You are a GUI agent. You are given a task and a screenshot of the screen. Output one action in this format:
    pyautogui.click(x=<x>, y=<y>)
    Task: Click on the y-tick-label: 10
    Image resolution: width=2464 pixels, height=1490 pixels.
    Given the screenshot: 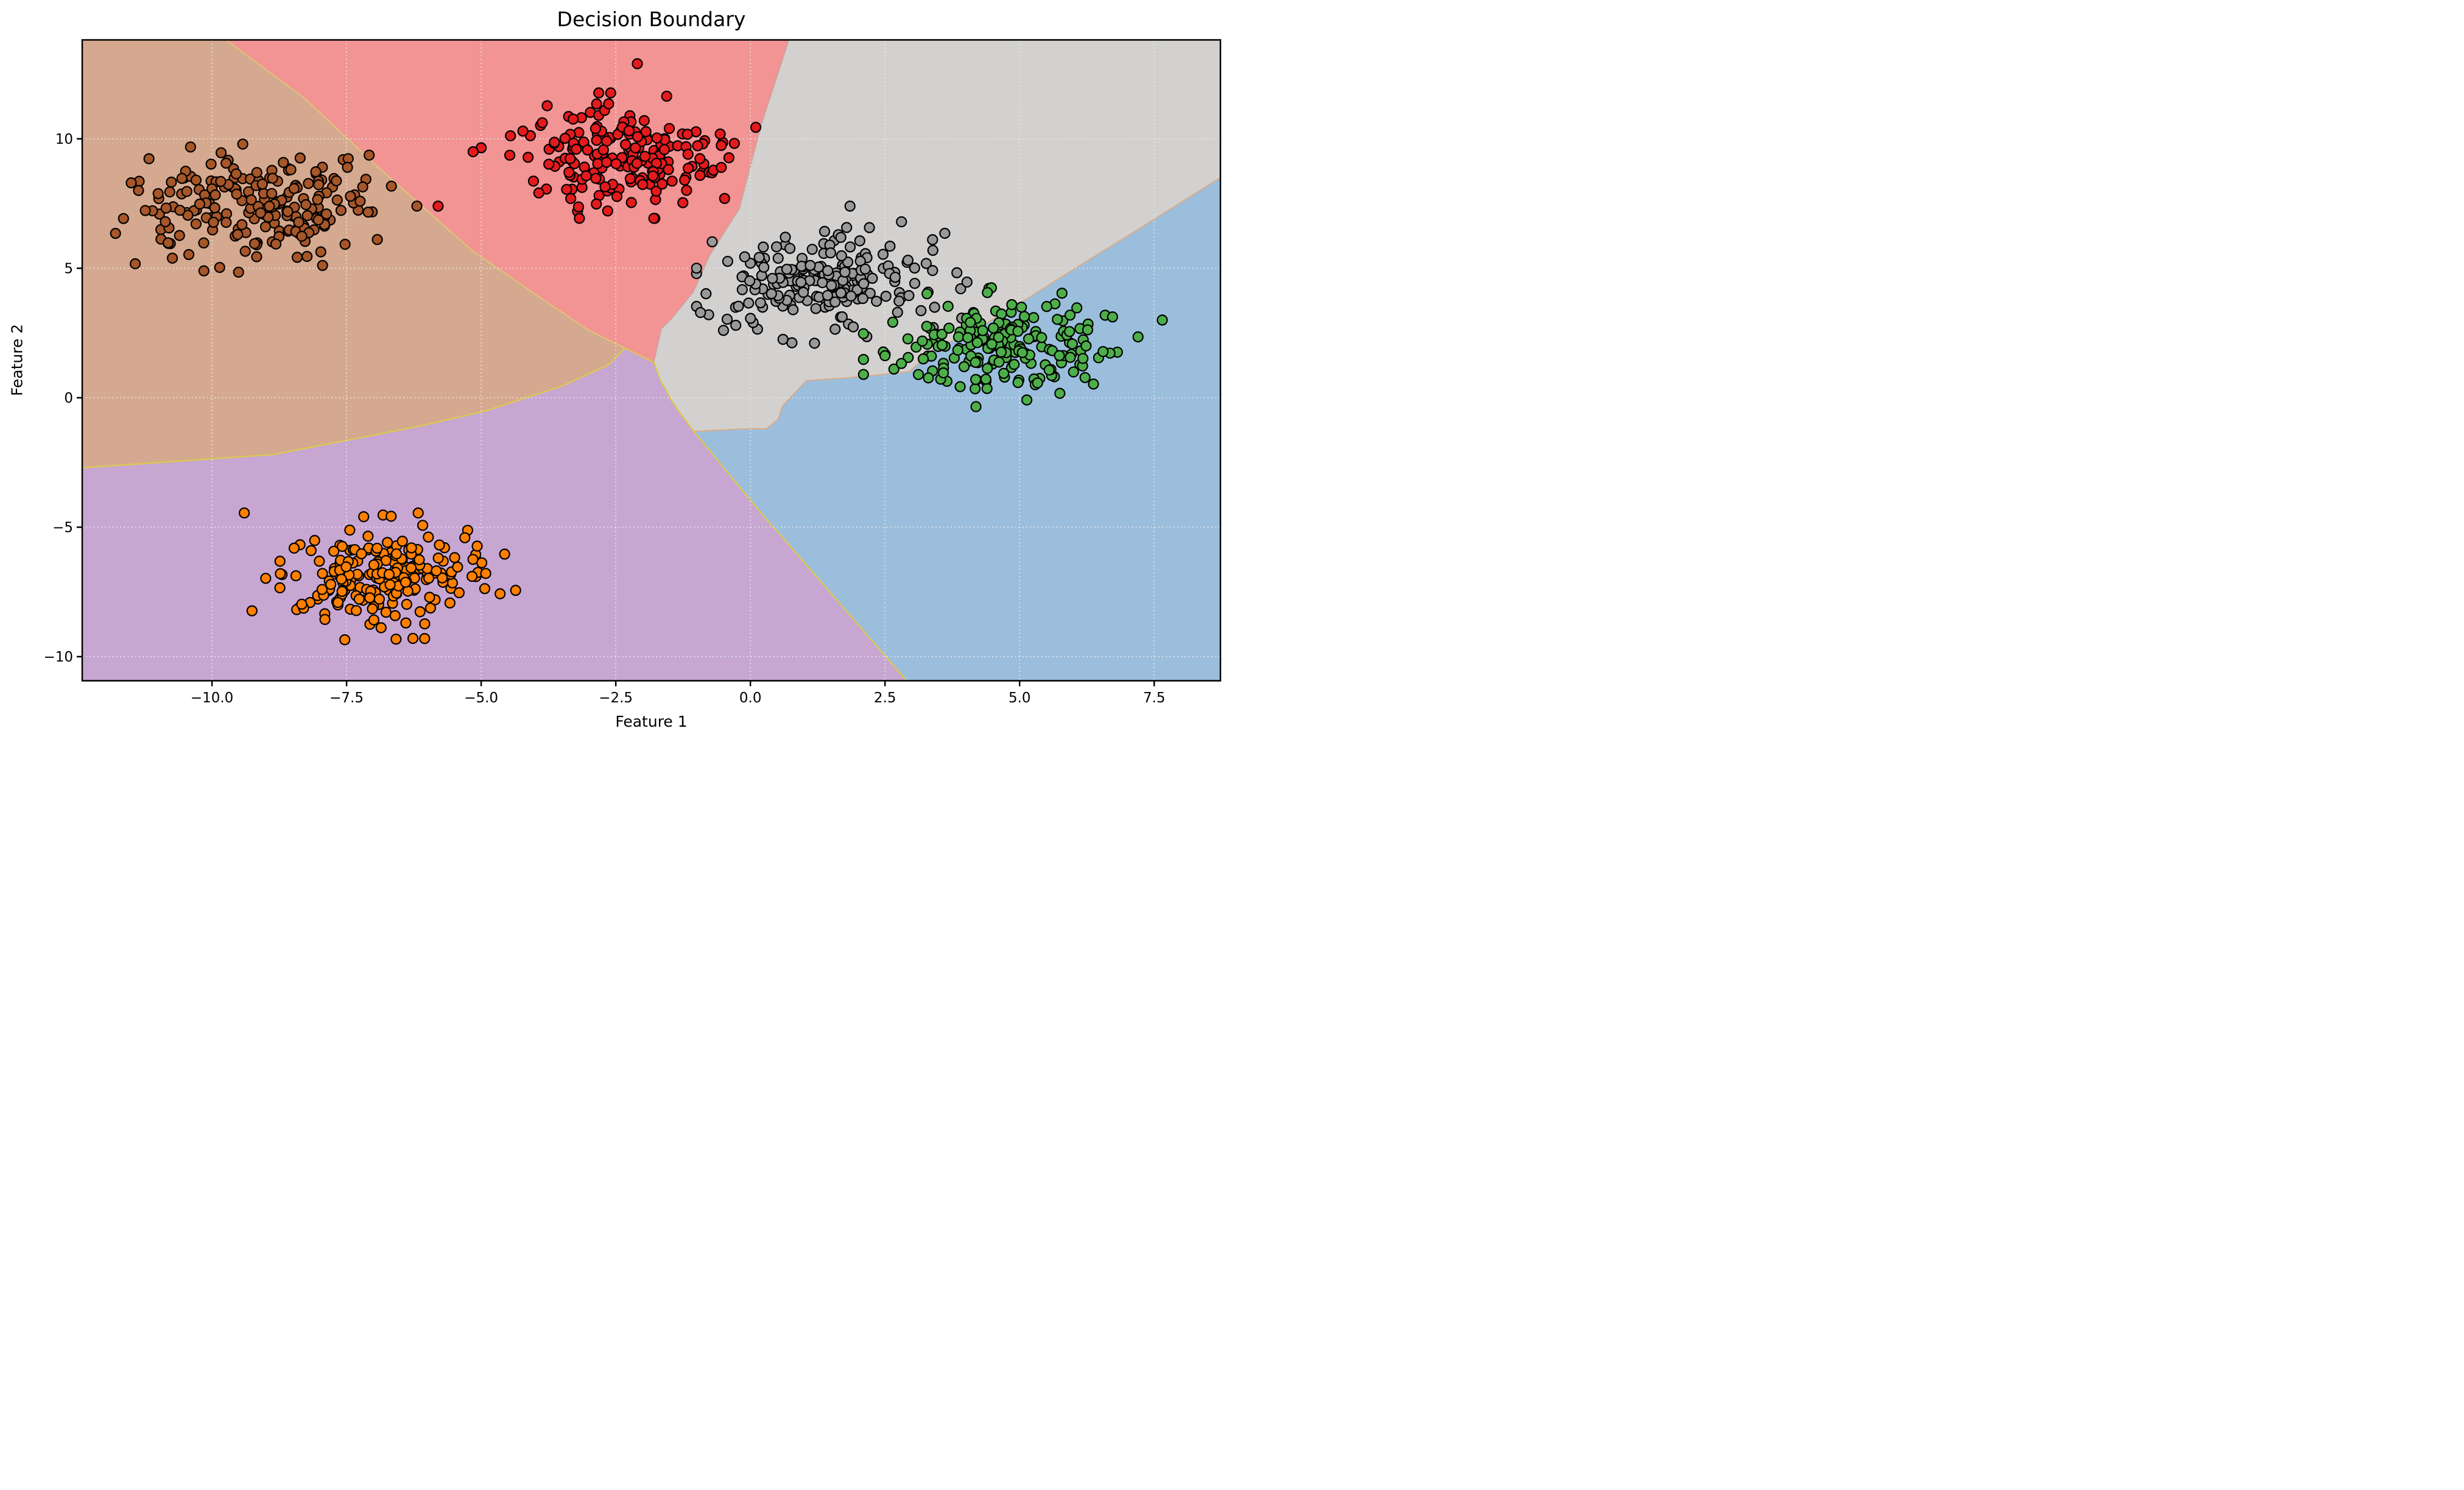 What is the action you would take?
    pyautogui.click(x=64, y=139)
    